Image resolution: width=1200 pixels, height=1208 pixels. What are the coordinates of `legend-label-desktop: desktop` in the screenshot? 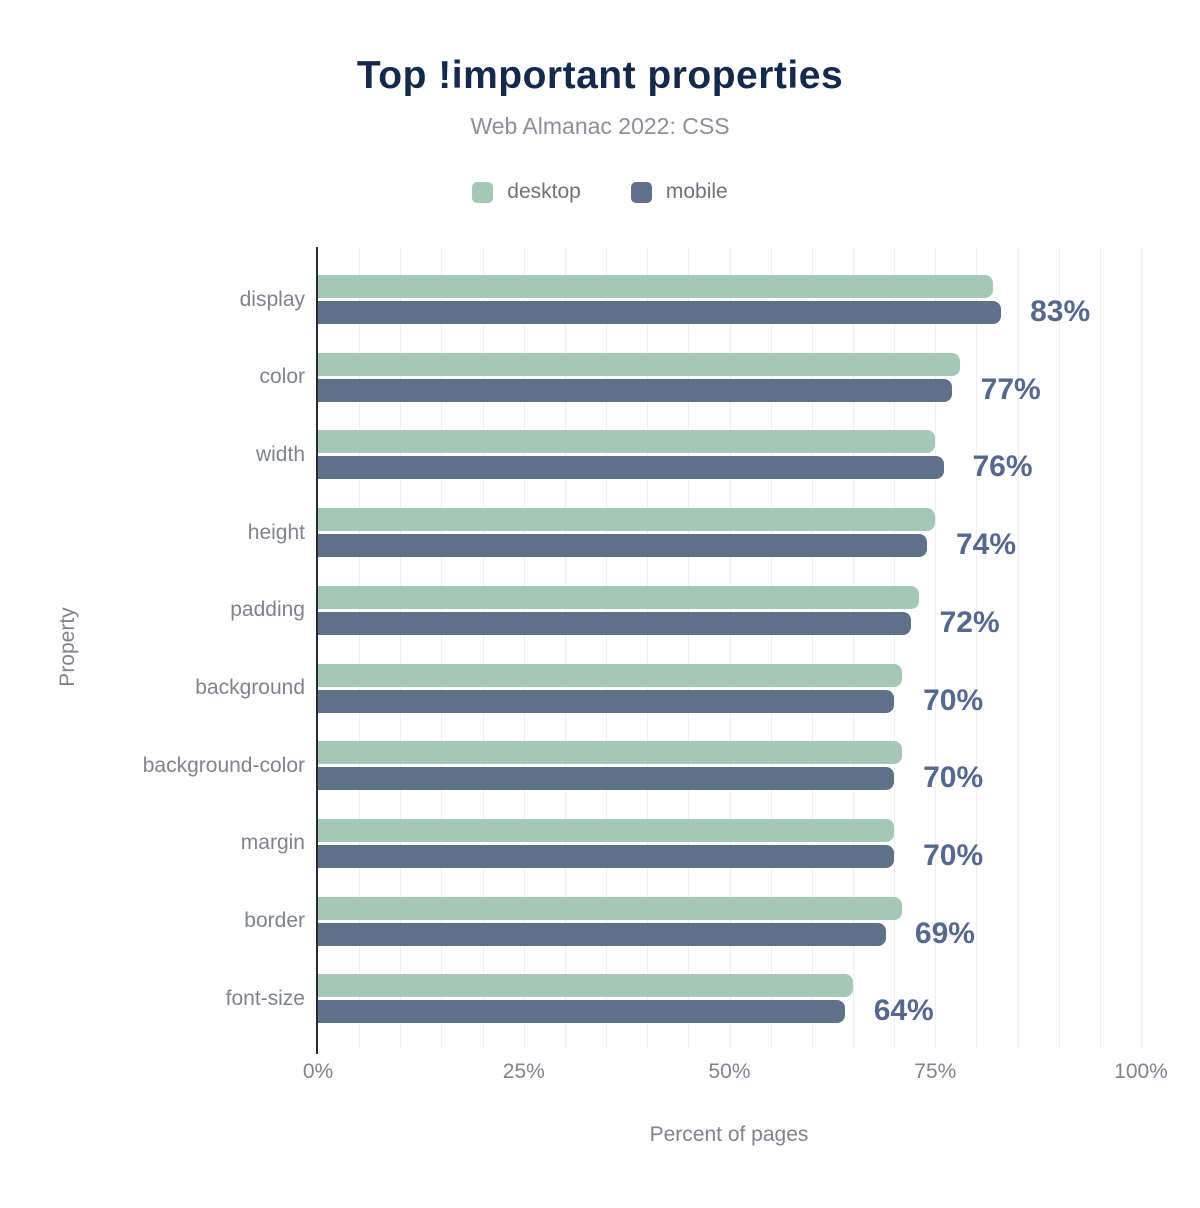 It's located at (544, 191).